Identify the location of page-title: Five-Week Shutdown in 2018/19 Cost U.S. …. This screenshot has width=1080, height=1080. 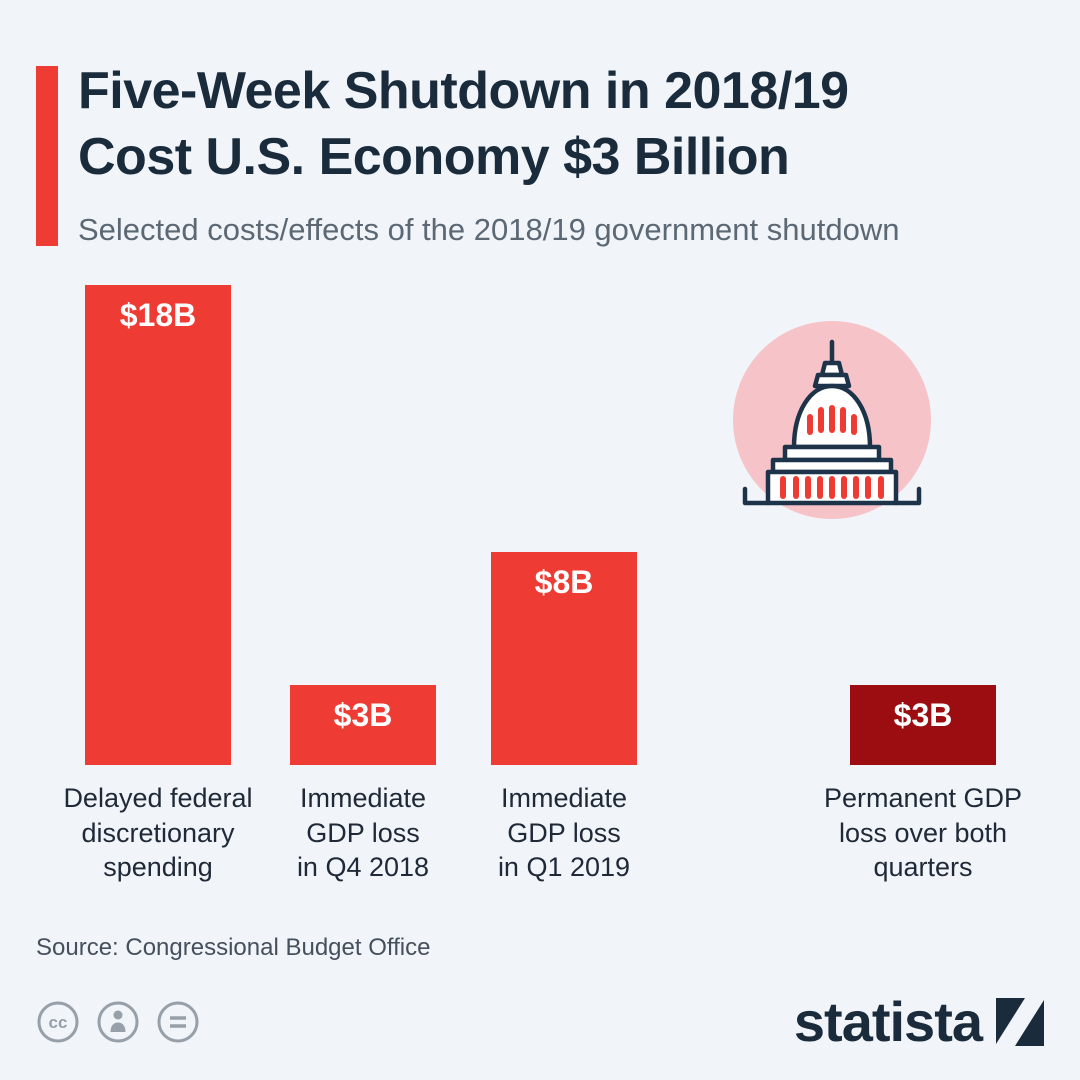
(463, 124).